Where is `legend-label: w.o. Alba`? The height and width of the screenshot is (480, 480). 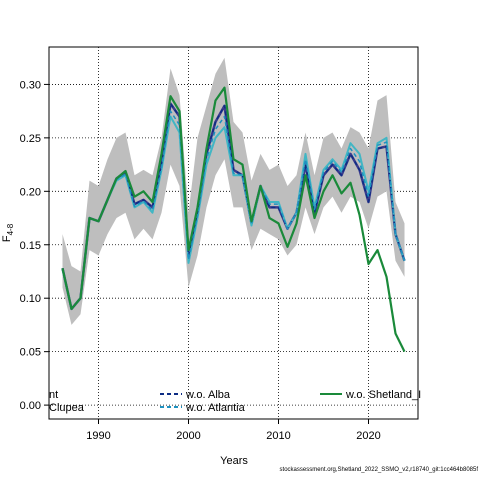 legend-label: w.o. Alba is located at coordinates (208, 395).